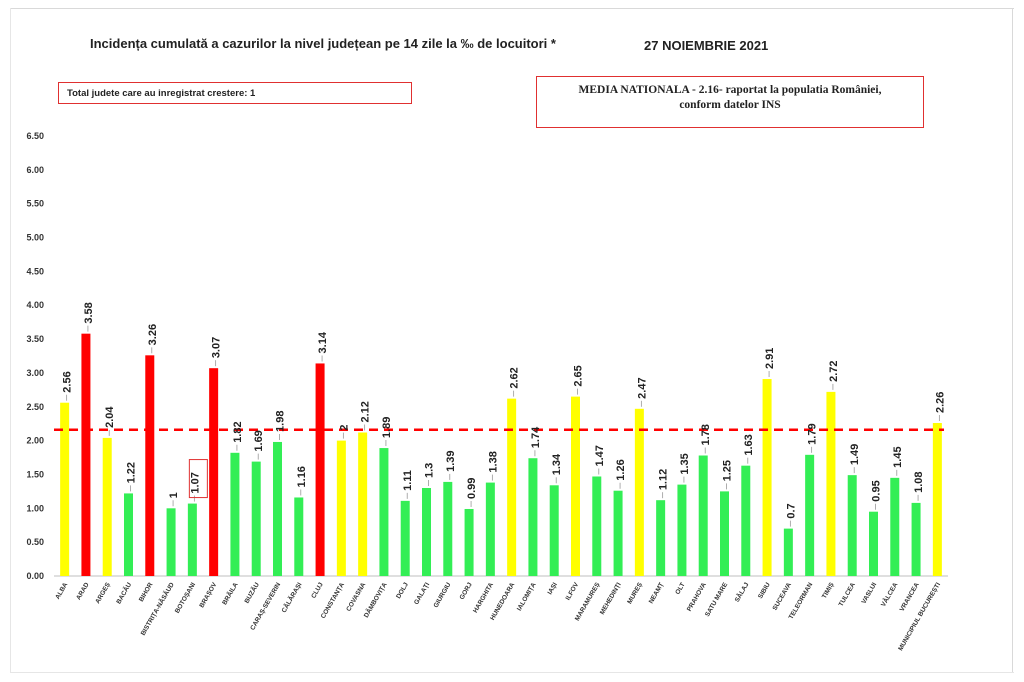 This screenshot has width=1024, height=682. I want to click on y-tick-label: 1.50, so click(35, 474).